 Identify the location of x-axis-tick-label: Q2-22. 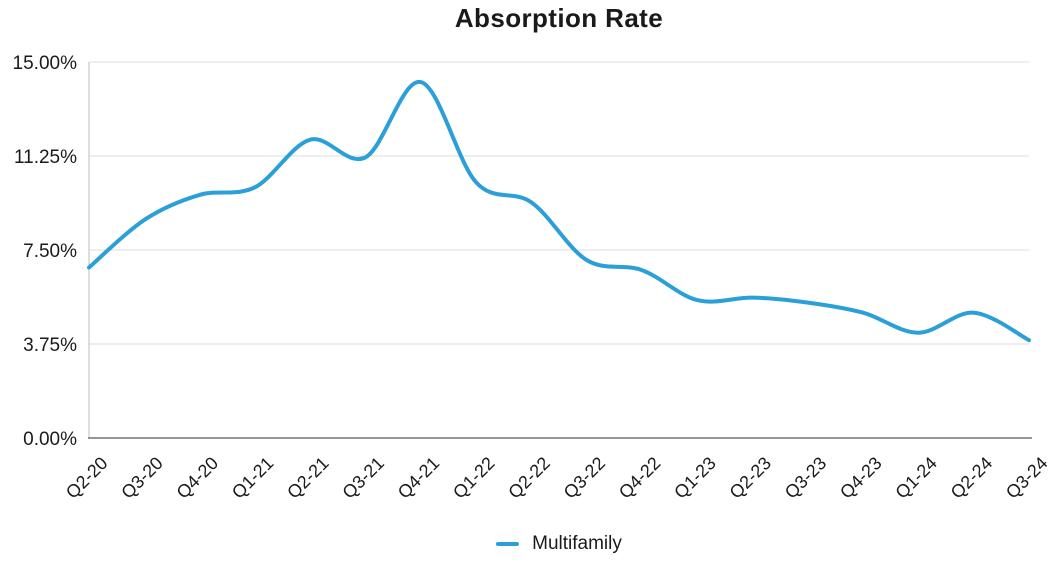
(529, 478).